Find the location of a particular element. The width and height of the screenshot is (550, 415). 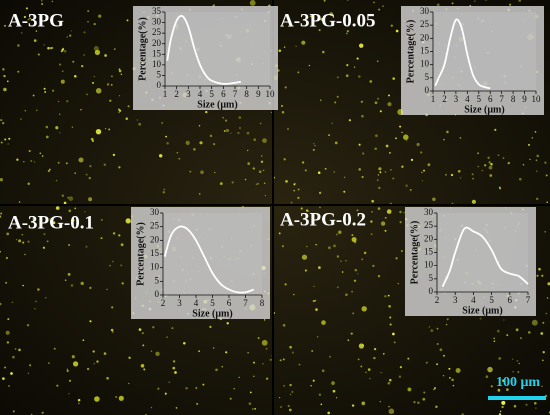

panel-title: A-3PG is located at coordinates (36, 20).